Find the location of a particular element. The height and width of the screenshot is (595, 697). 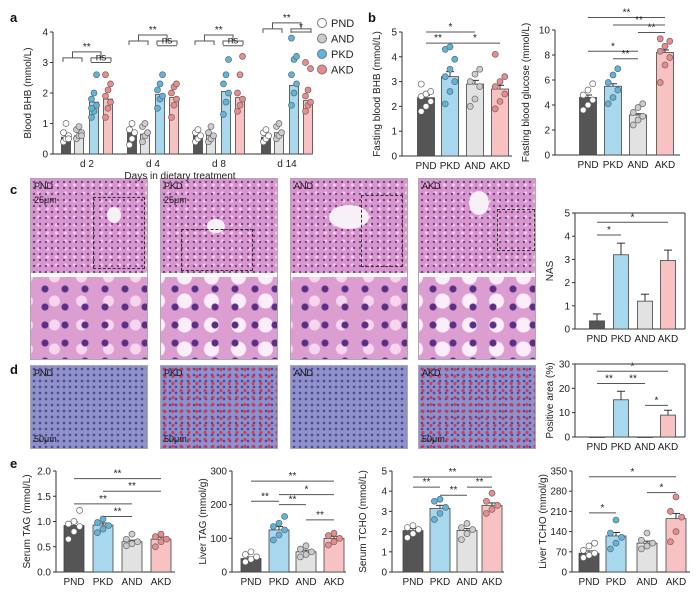

legend-marker-and is located at coordinates (322, 38).